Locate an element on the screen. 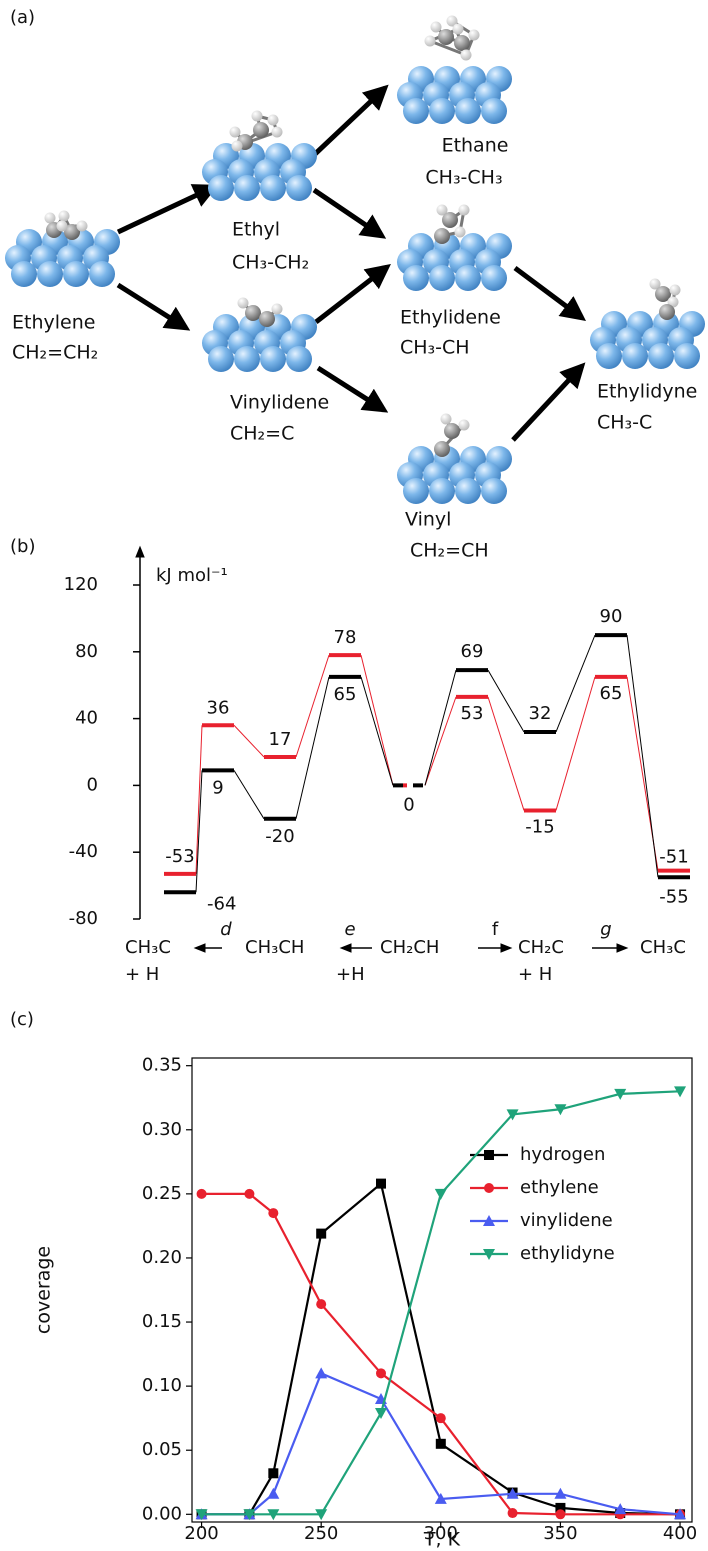 The width and height of the screenshot is (708, 1551). value-label: 69 is located at coordinates (472, 651).